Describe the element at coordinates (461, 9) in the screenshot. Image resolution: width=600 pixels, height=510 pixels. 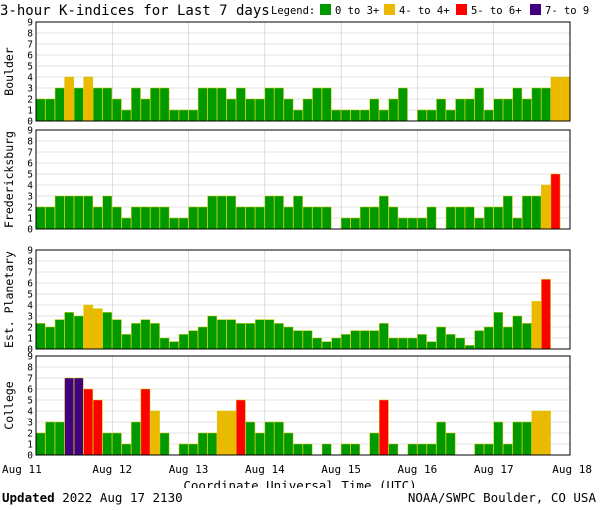
I see `legend-swatch` at that location.